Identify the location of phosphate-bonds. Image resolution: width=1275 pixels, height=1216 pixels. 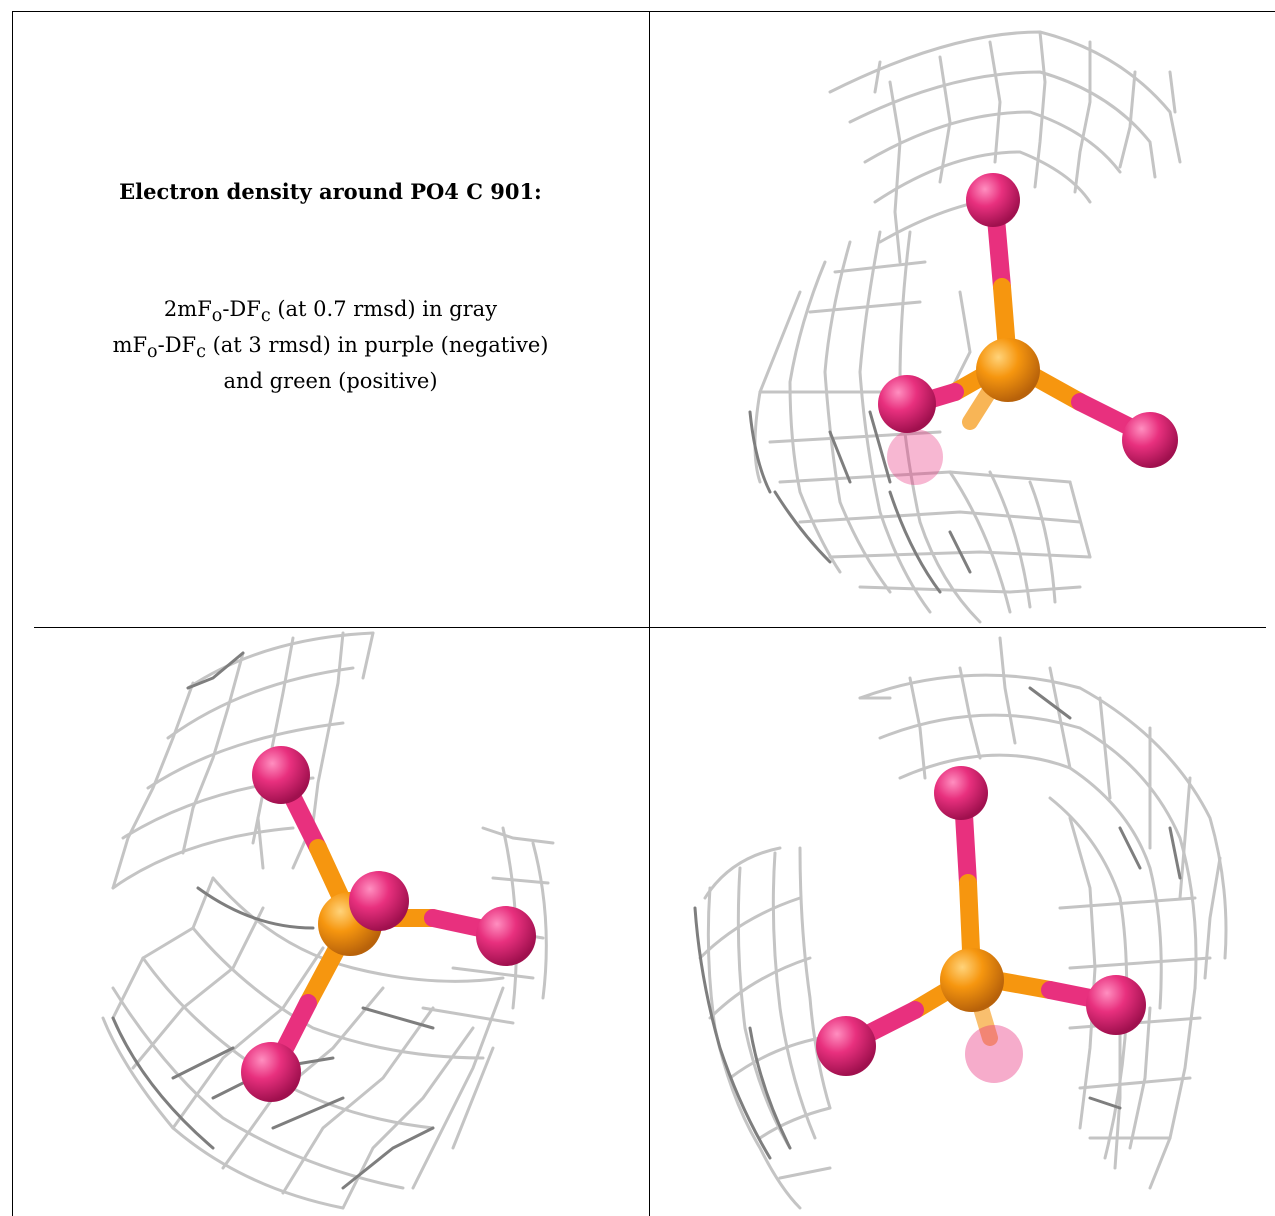
(1027, 322).